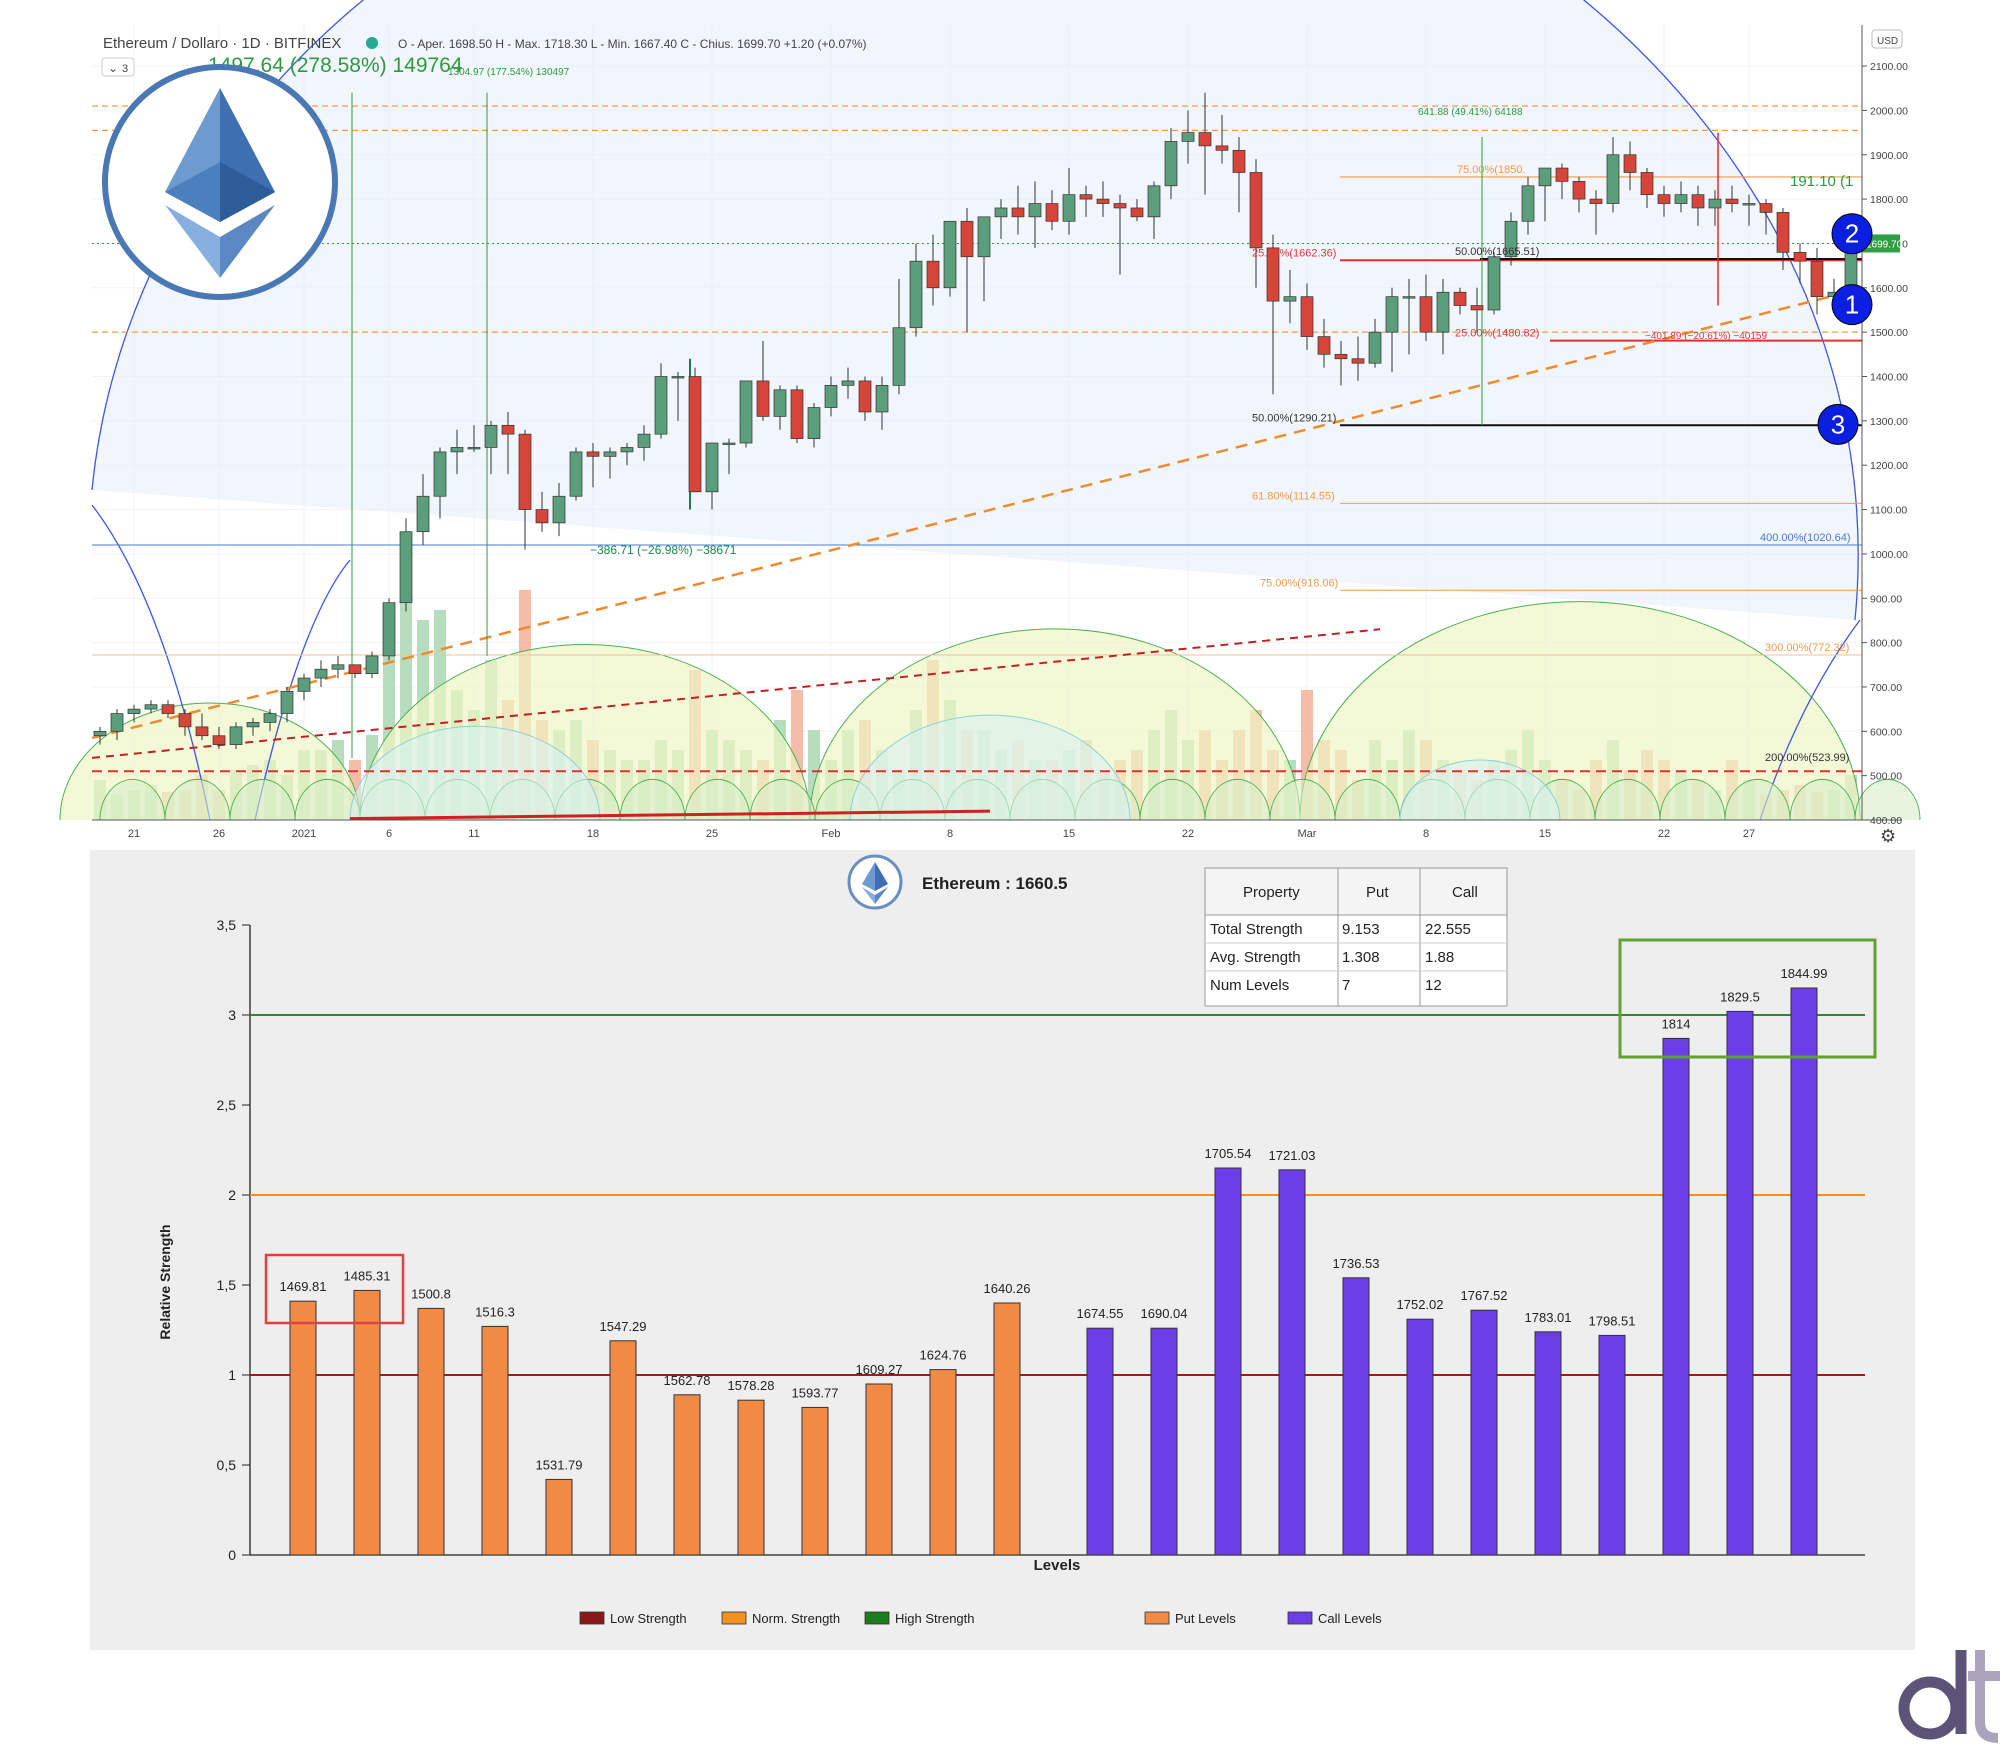  What do you see at coordinates (736, 693) in the screenshot?
I see `trend-line-red` at bounding box center [736, 693].